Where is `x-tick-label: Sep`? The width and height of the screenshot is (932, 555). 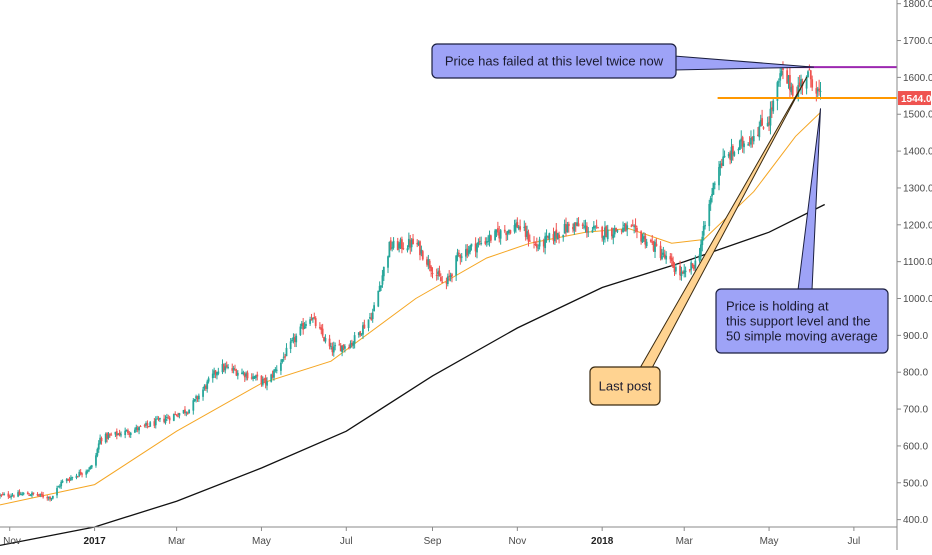 x-tick-label: Sep is located at coordinates (433, 541).